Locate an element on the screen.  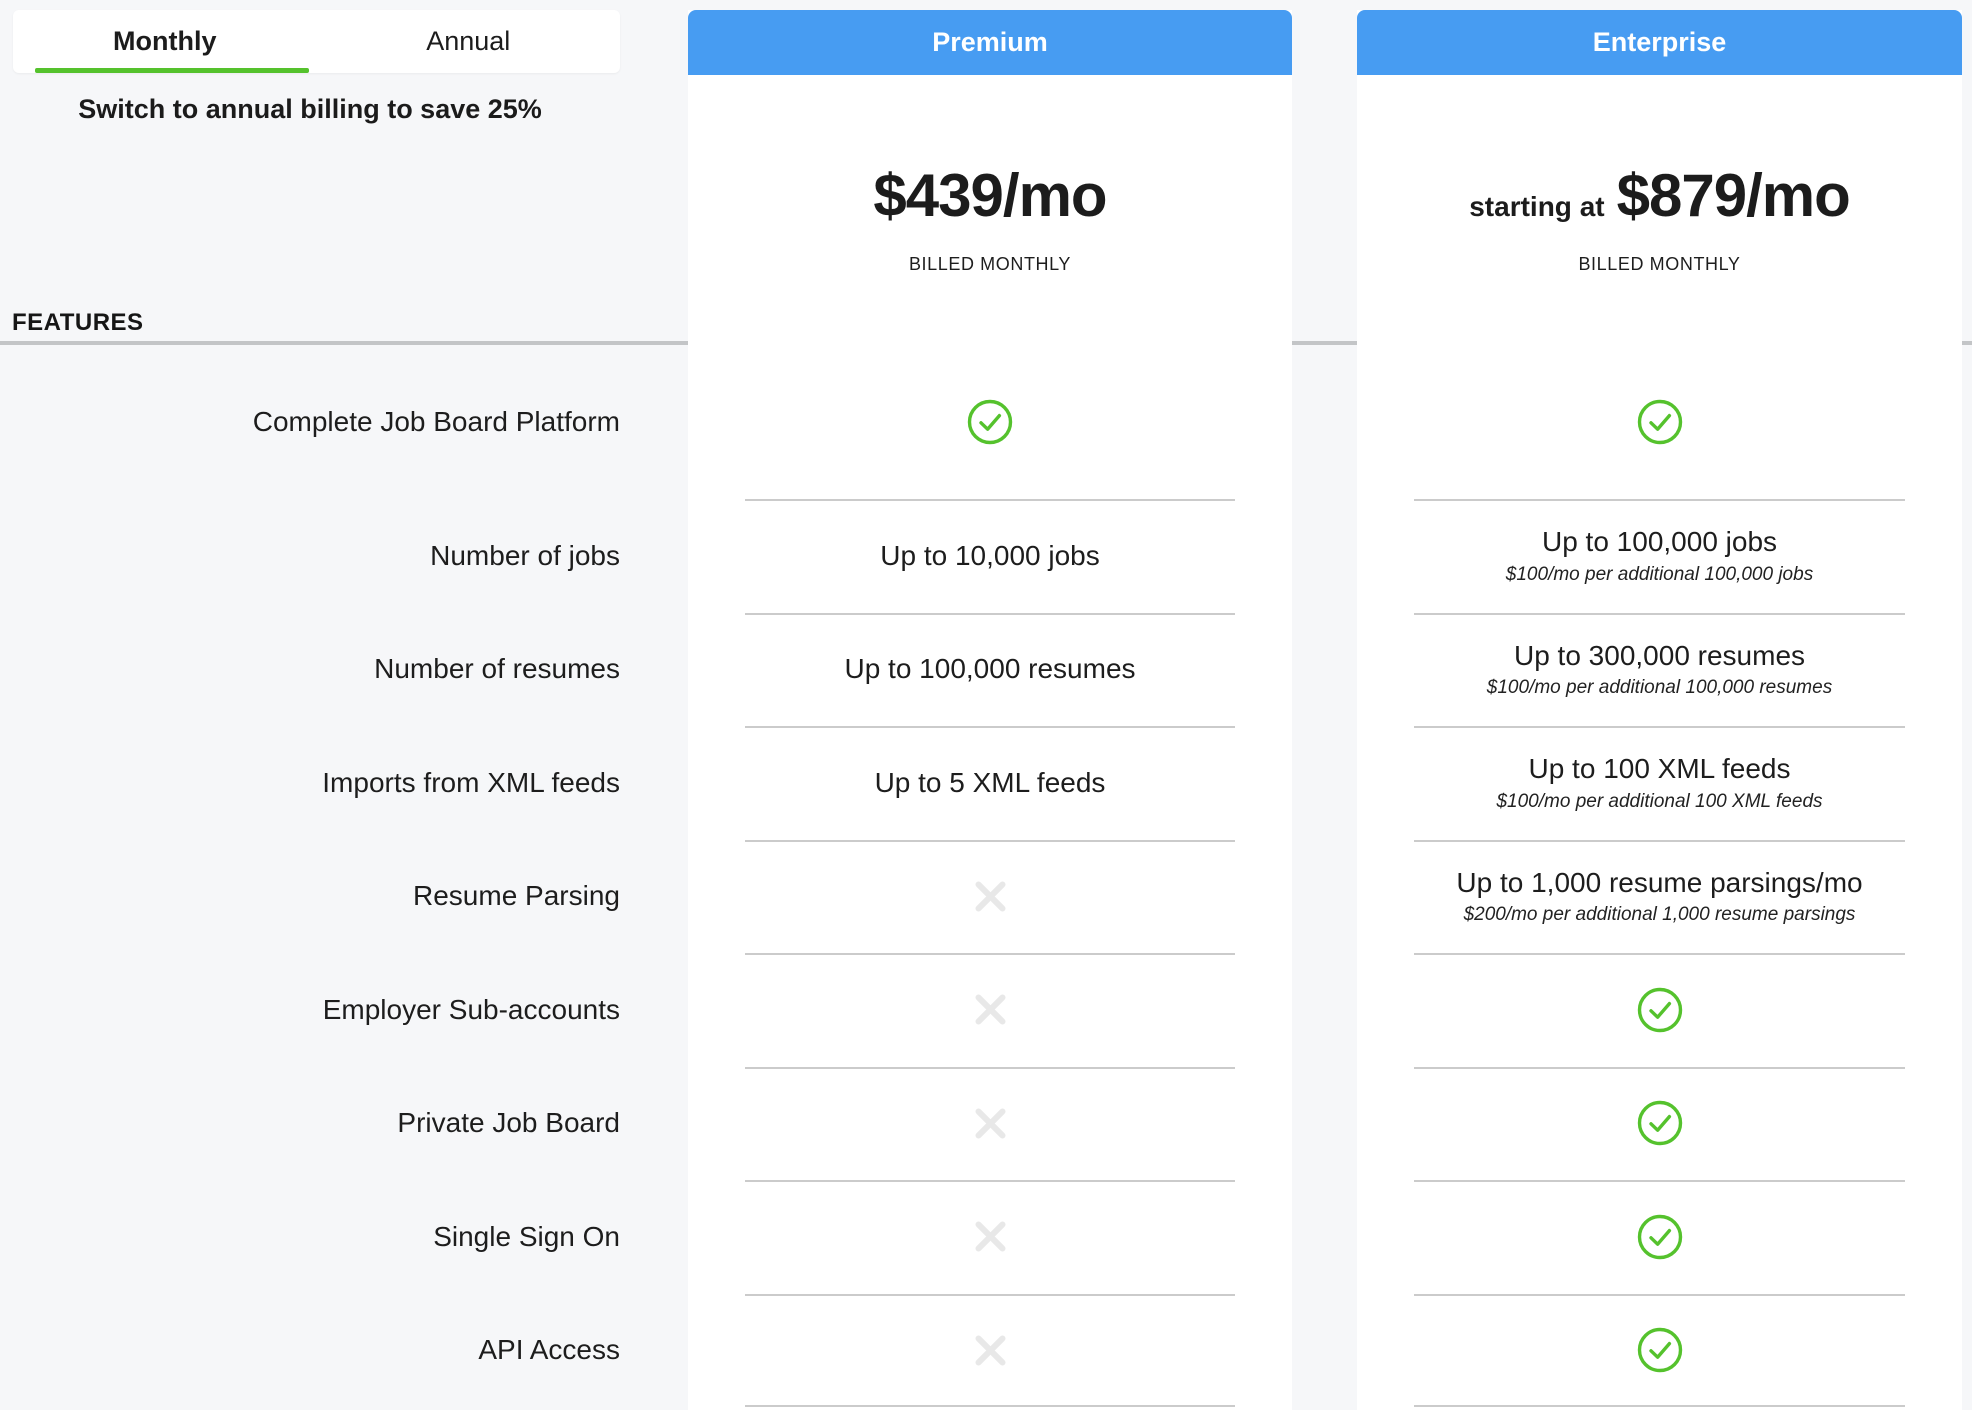
enterprise-price: $879/mo is located at coordinates (1733, 195).